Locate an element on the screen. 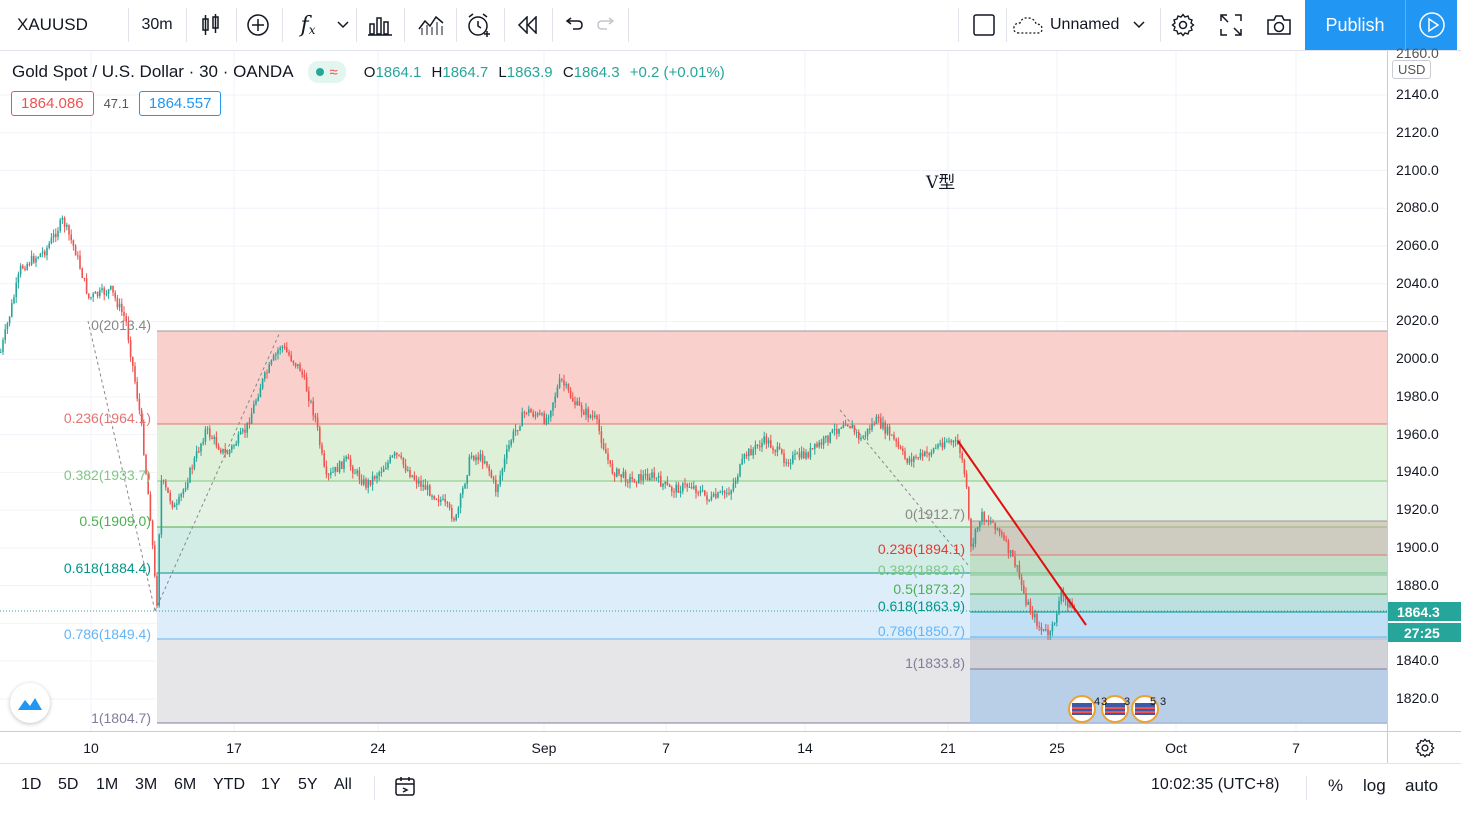 The width and height of the screenshot is (1461, 813). rewind-icon is located at coordinates (527, 25).